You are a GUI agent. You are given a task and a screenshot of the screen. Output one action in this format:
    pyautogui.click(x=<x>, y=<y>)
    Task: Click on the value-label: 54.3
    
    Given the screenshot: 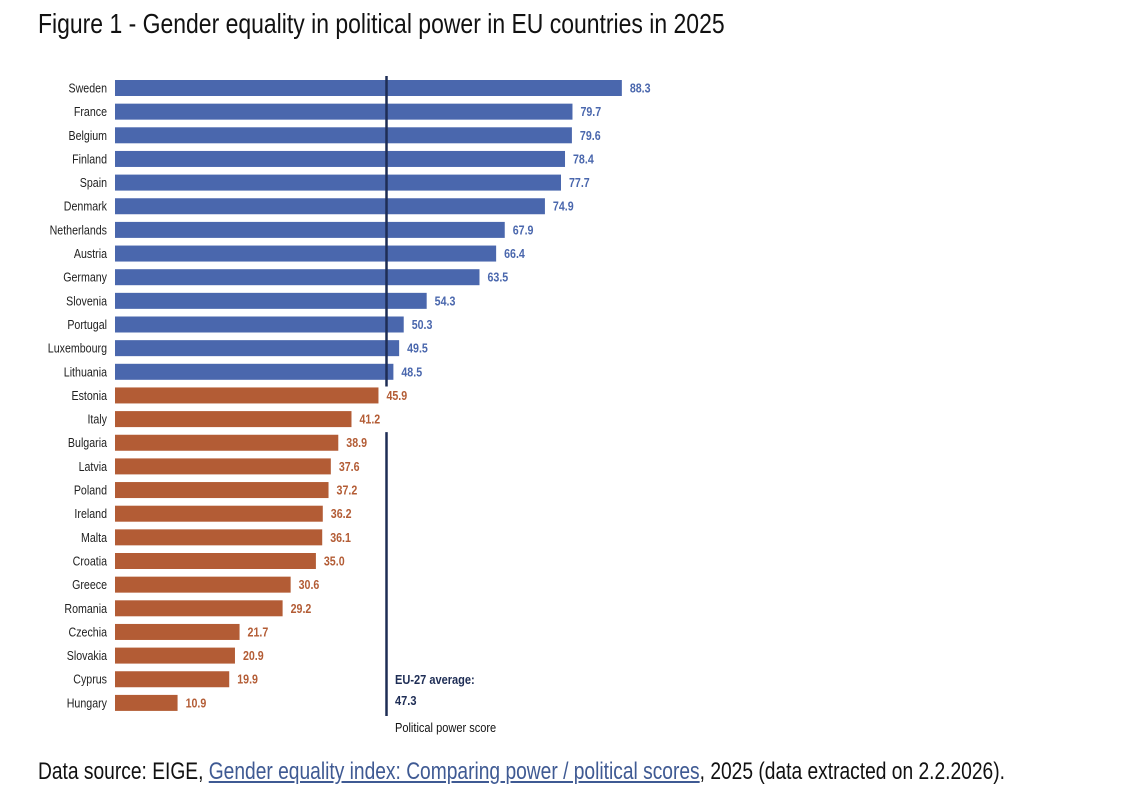 What is the action you would take?
    pyautogui.click(x=445, y=300)
    